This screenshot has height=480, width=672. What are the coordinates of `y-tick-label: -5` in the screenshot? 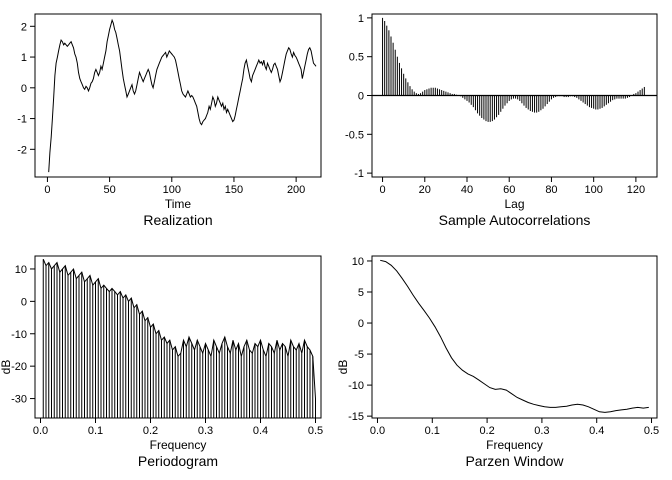 It's located at (359, 355).